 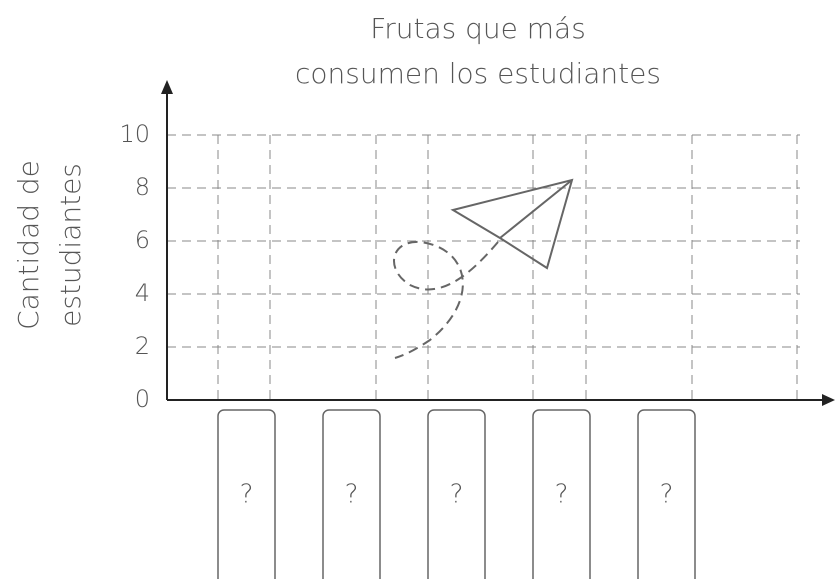 I want to click on y-axis-label-line: Cantidad de, so click(x=28, y=245).